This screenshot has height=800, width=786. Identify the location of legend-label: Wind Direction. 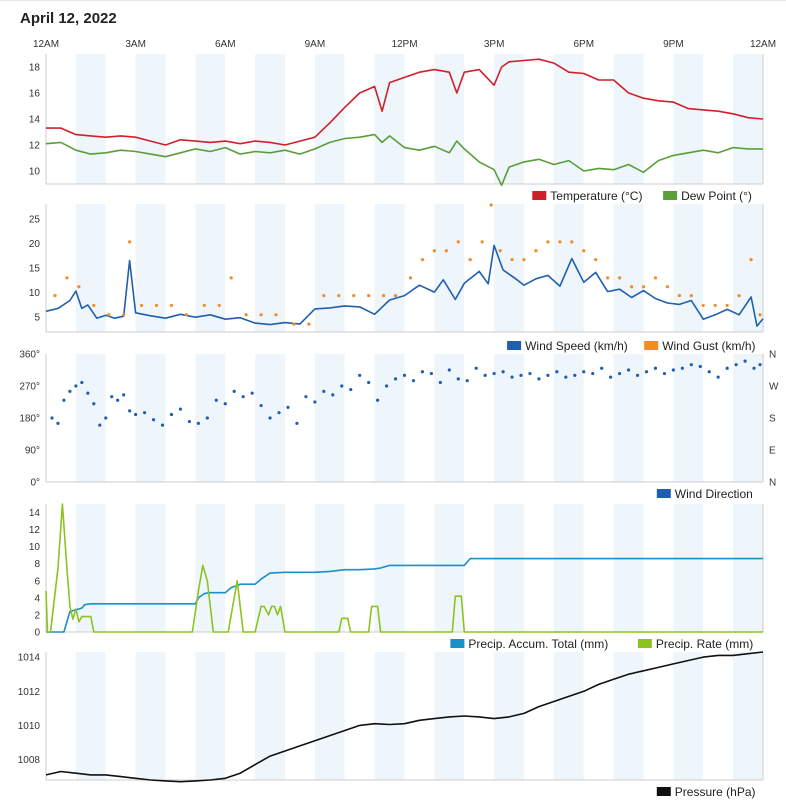
(714, 494).